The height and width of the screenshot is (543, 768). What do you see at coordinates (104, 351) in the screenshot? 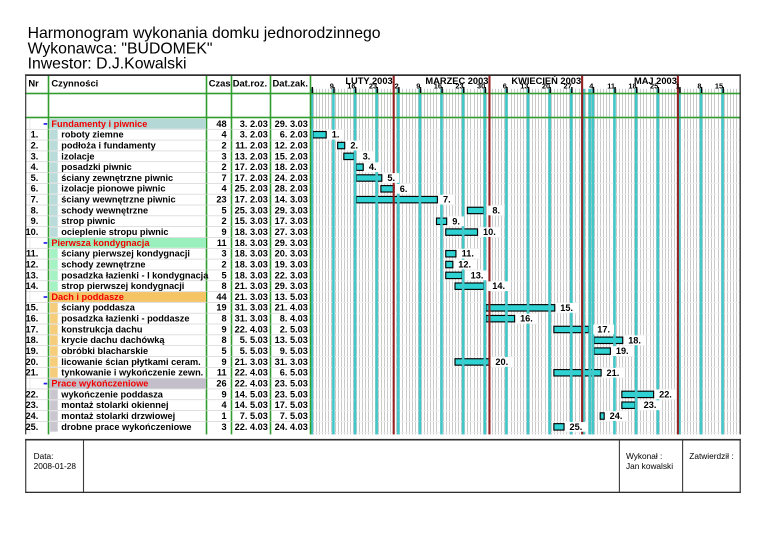
I see `svg-text: obróbki blacharskie` at bounding box center [104, 351].